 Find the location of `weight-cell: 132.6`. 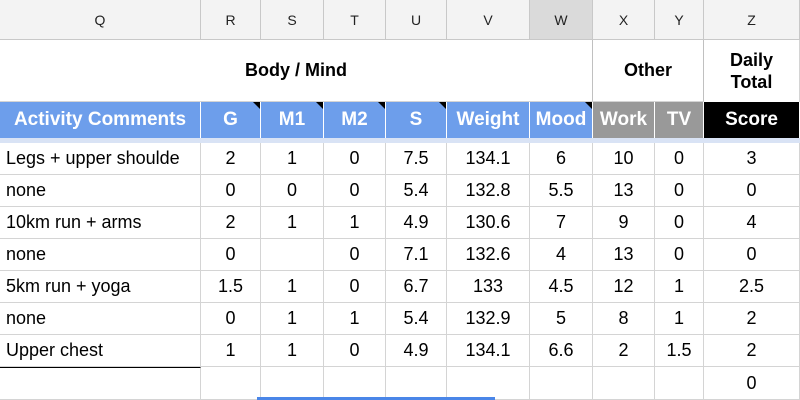

weight-cell: 132.6 is located at coordinates (488, 255).